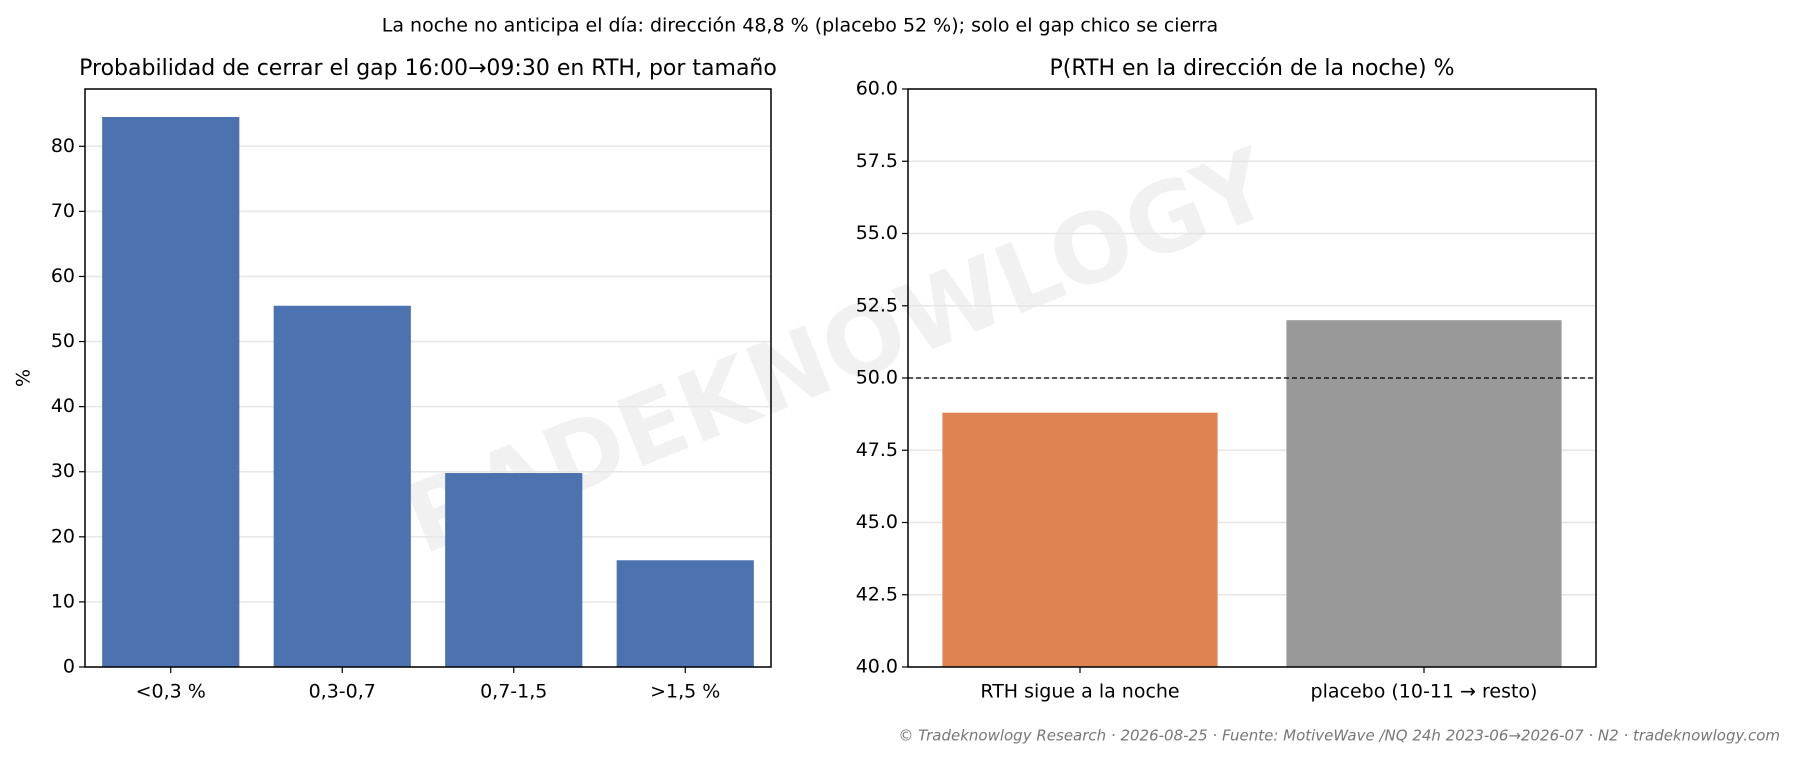 This screenshot has width=1796, height=758. Describe the element at coordinates (63, 601) in the screenshot. I see `y-tick-label: 10` at that location.